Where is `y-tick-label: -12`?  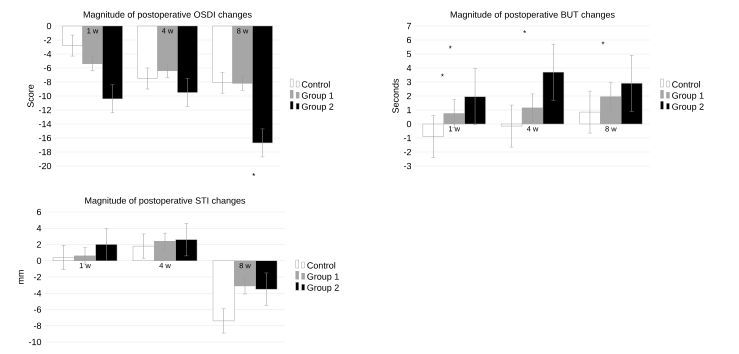
y-tick-label: -12 is located at coordinates (45, 110).